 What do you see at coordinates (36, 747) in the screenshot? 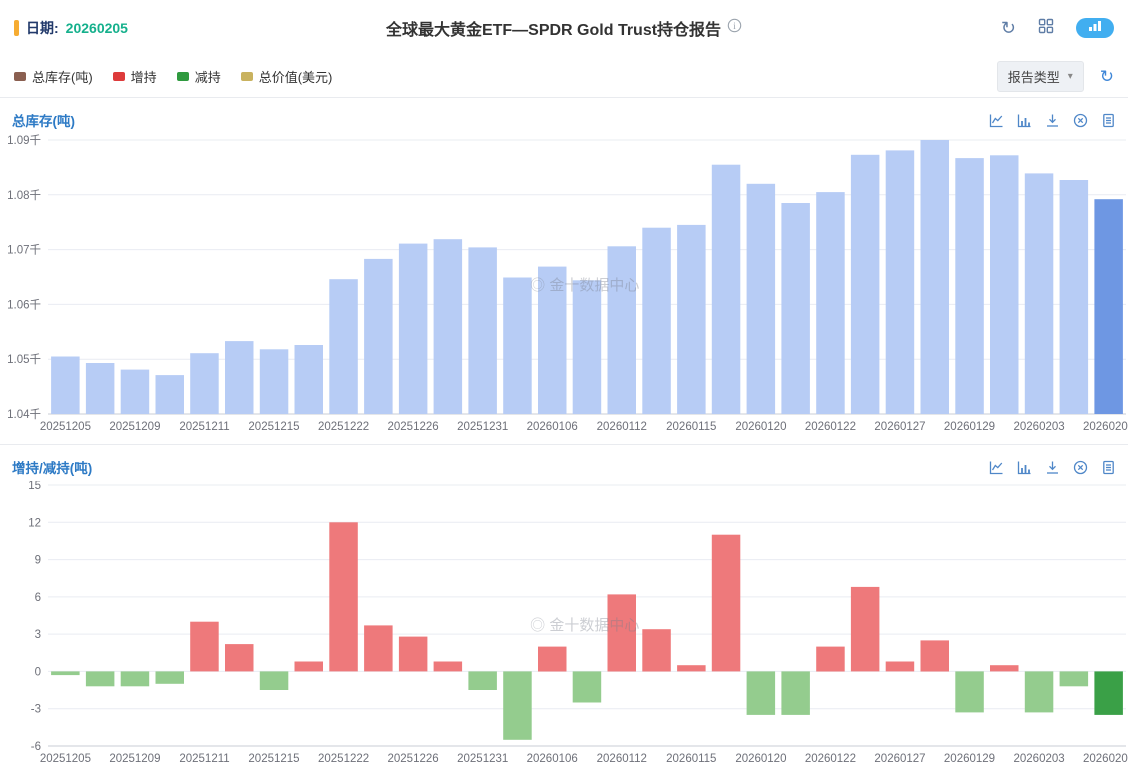
I see `svg-text: -6` at bounding box center [36, 747].